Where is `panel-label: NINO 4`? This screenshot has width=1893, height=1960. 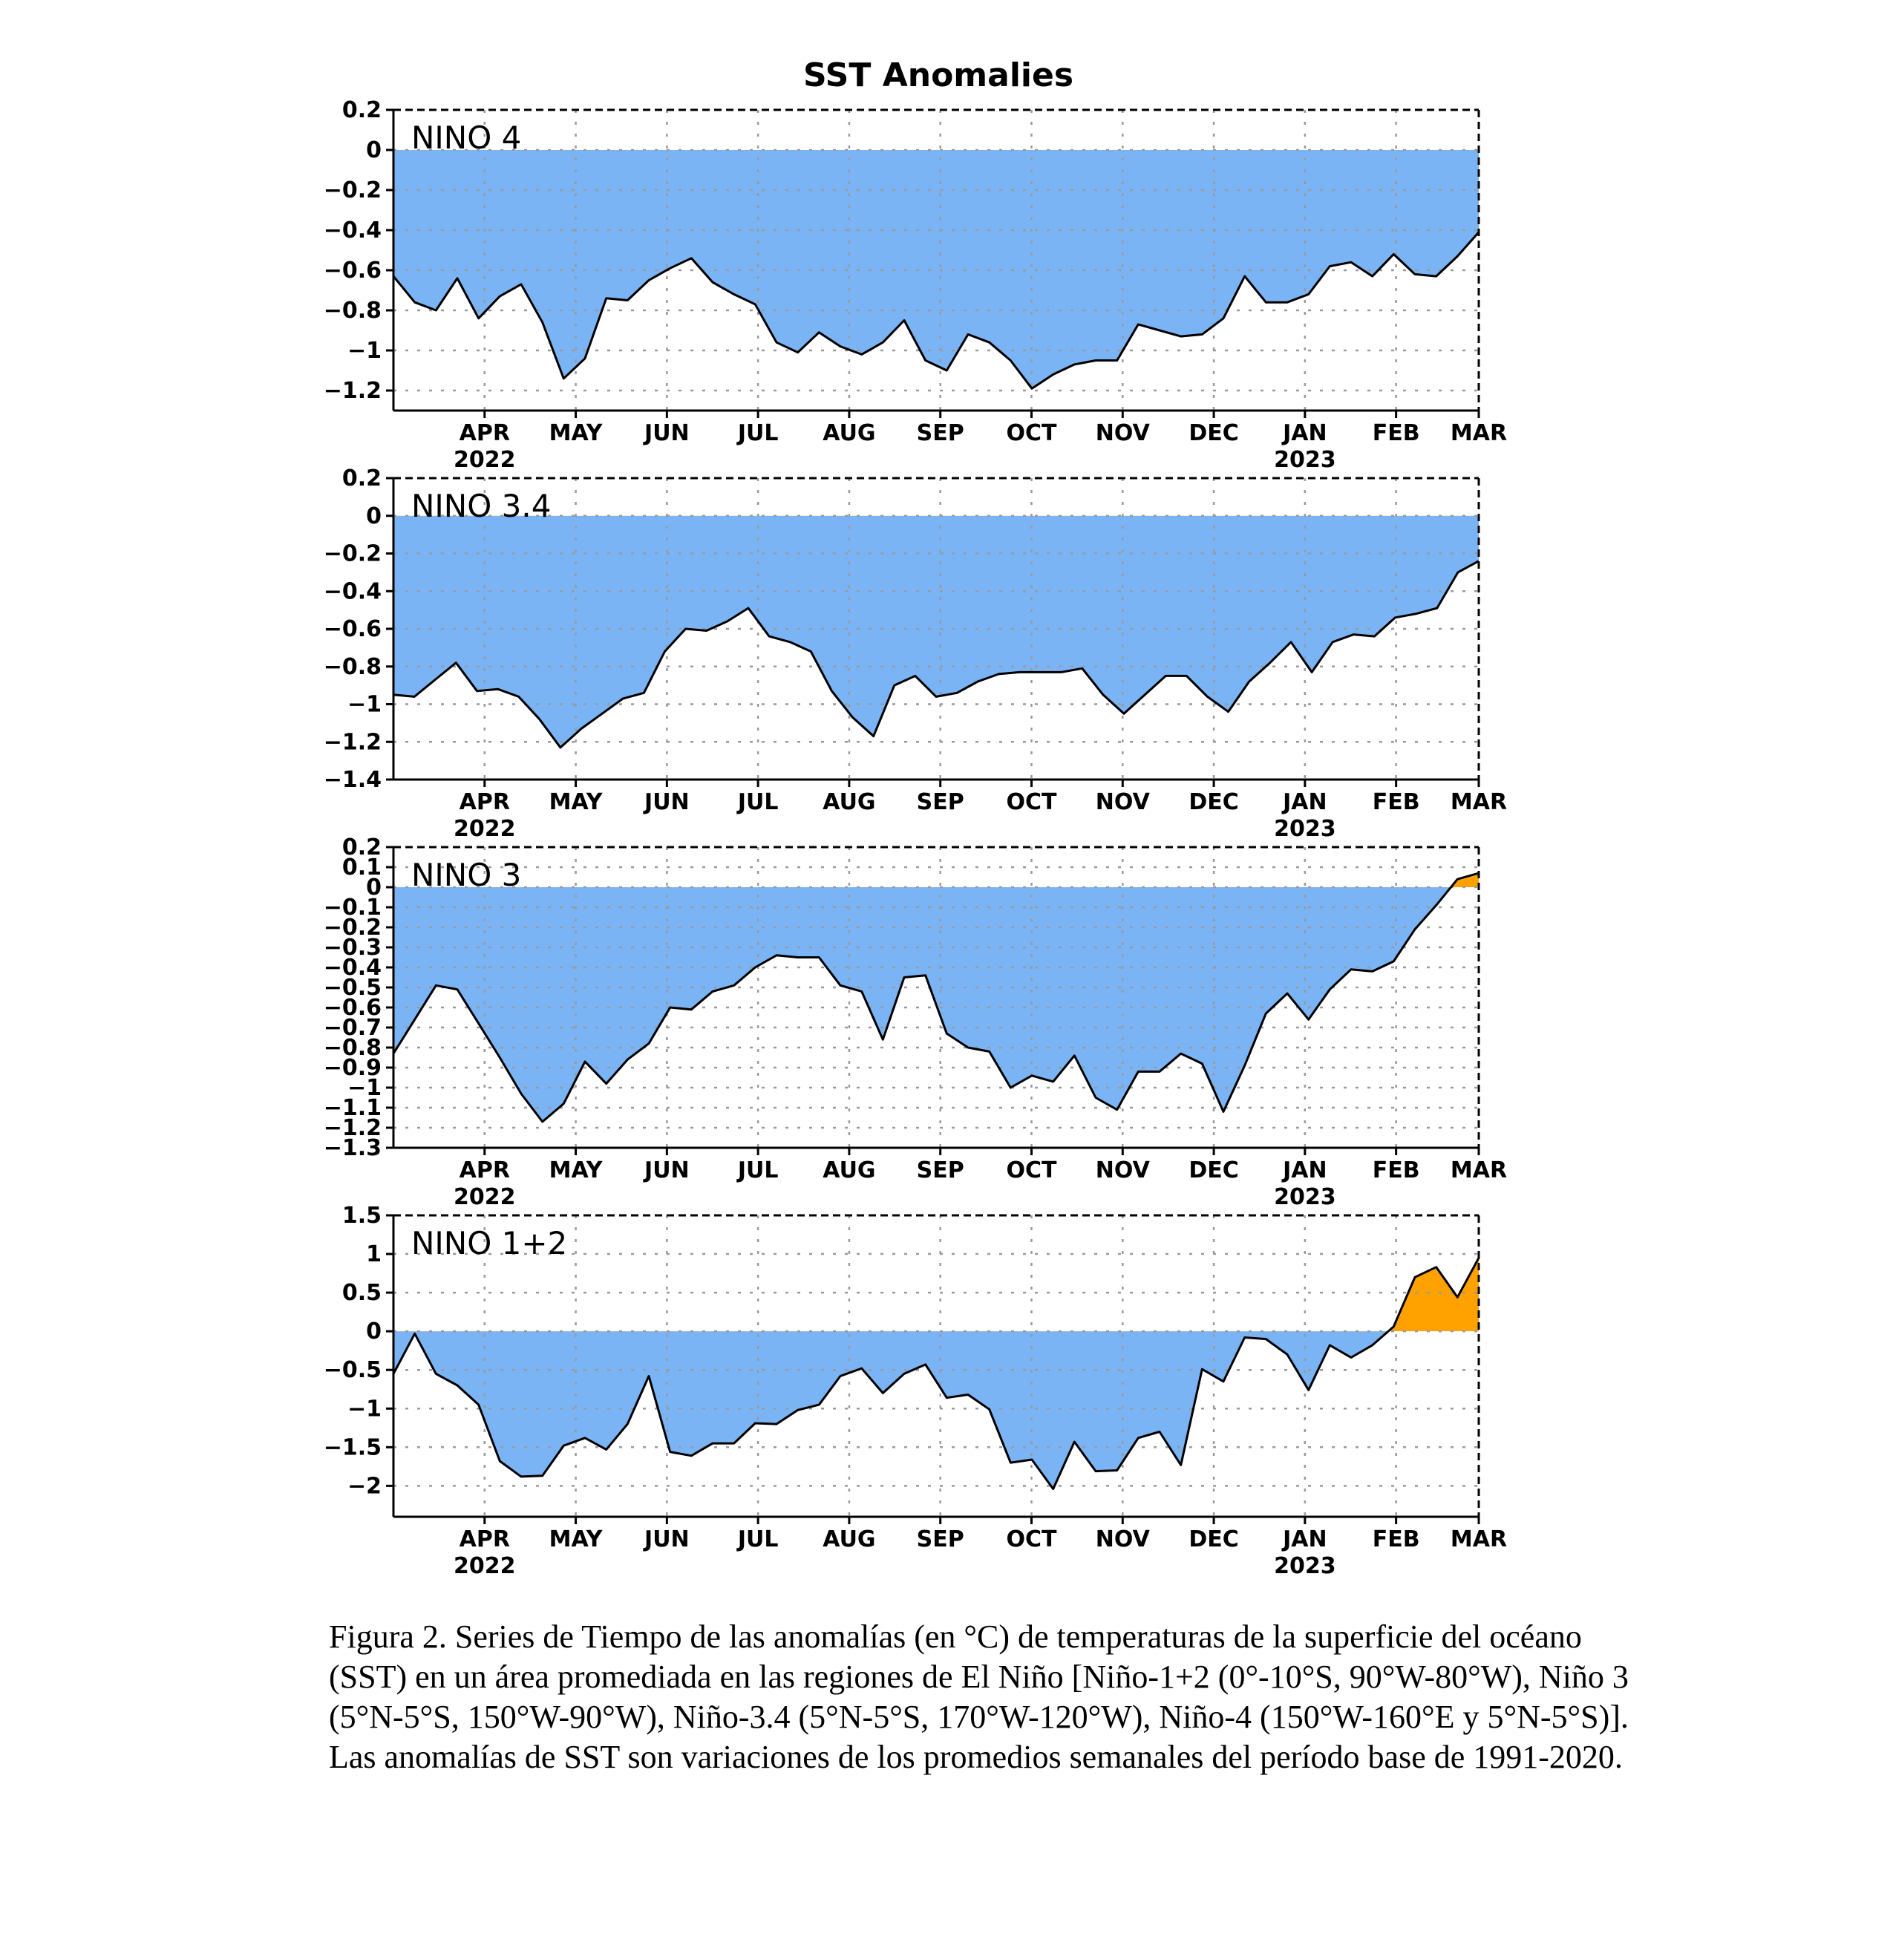
panel-label: NINO 4 is located at coordinates (466, 138).